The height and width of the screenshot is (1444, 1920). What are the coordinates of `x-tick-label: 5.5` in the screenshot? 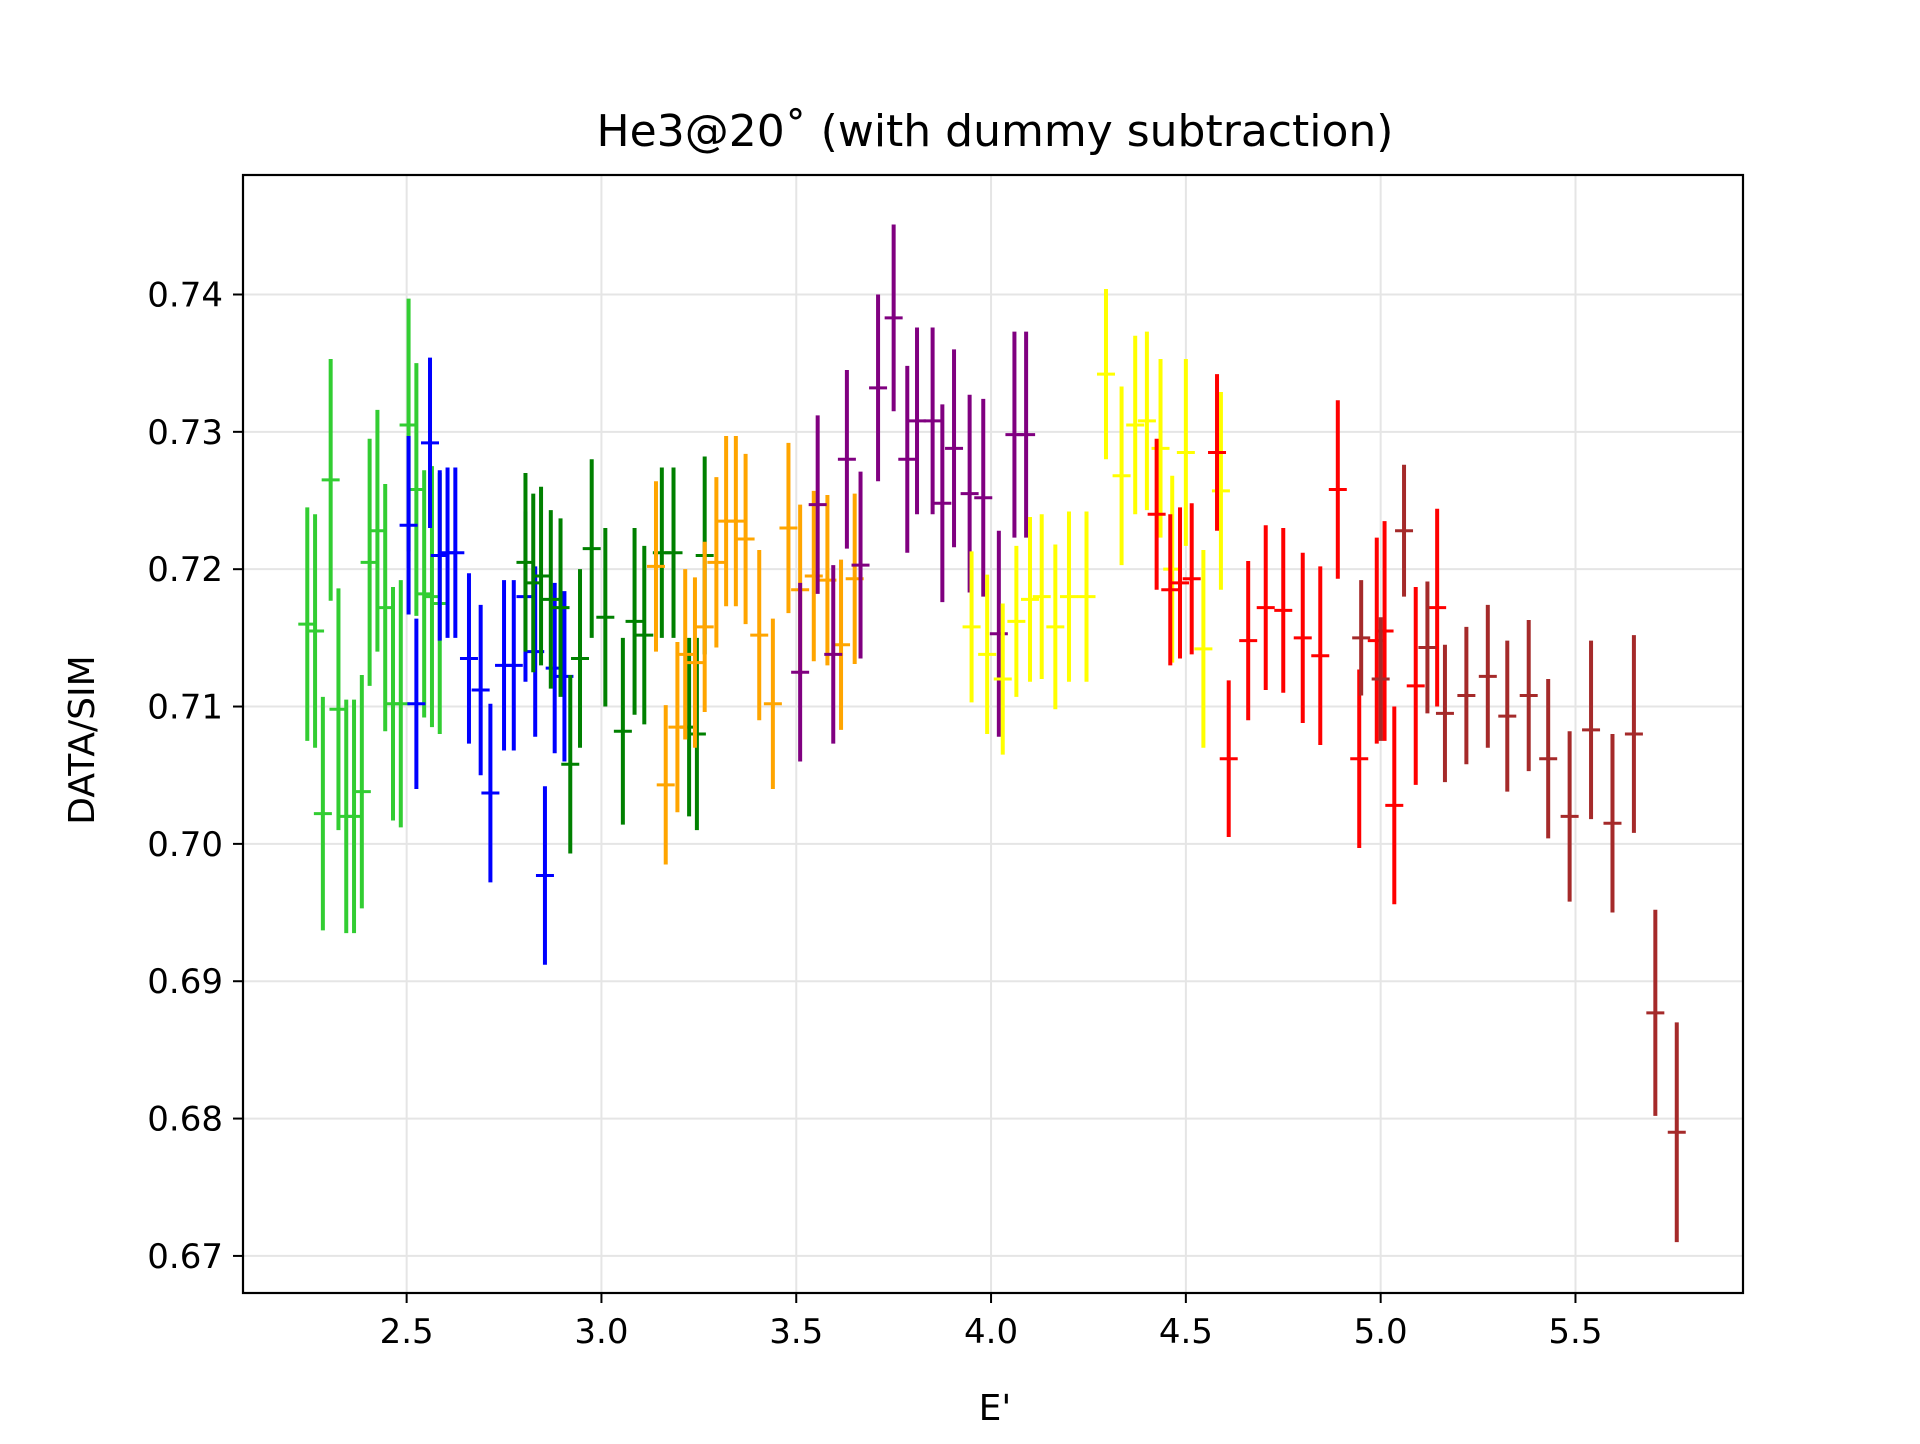 It's located at (1575, 1332).